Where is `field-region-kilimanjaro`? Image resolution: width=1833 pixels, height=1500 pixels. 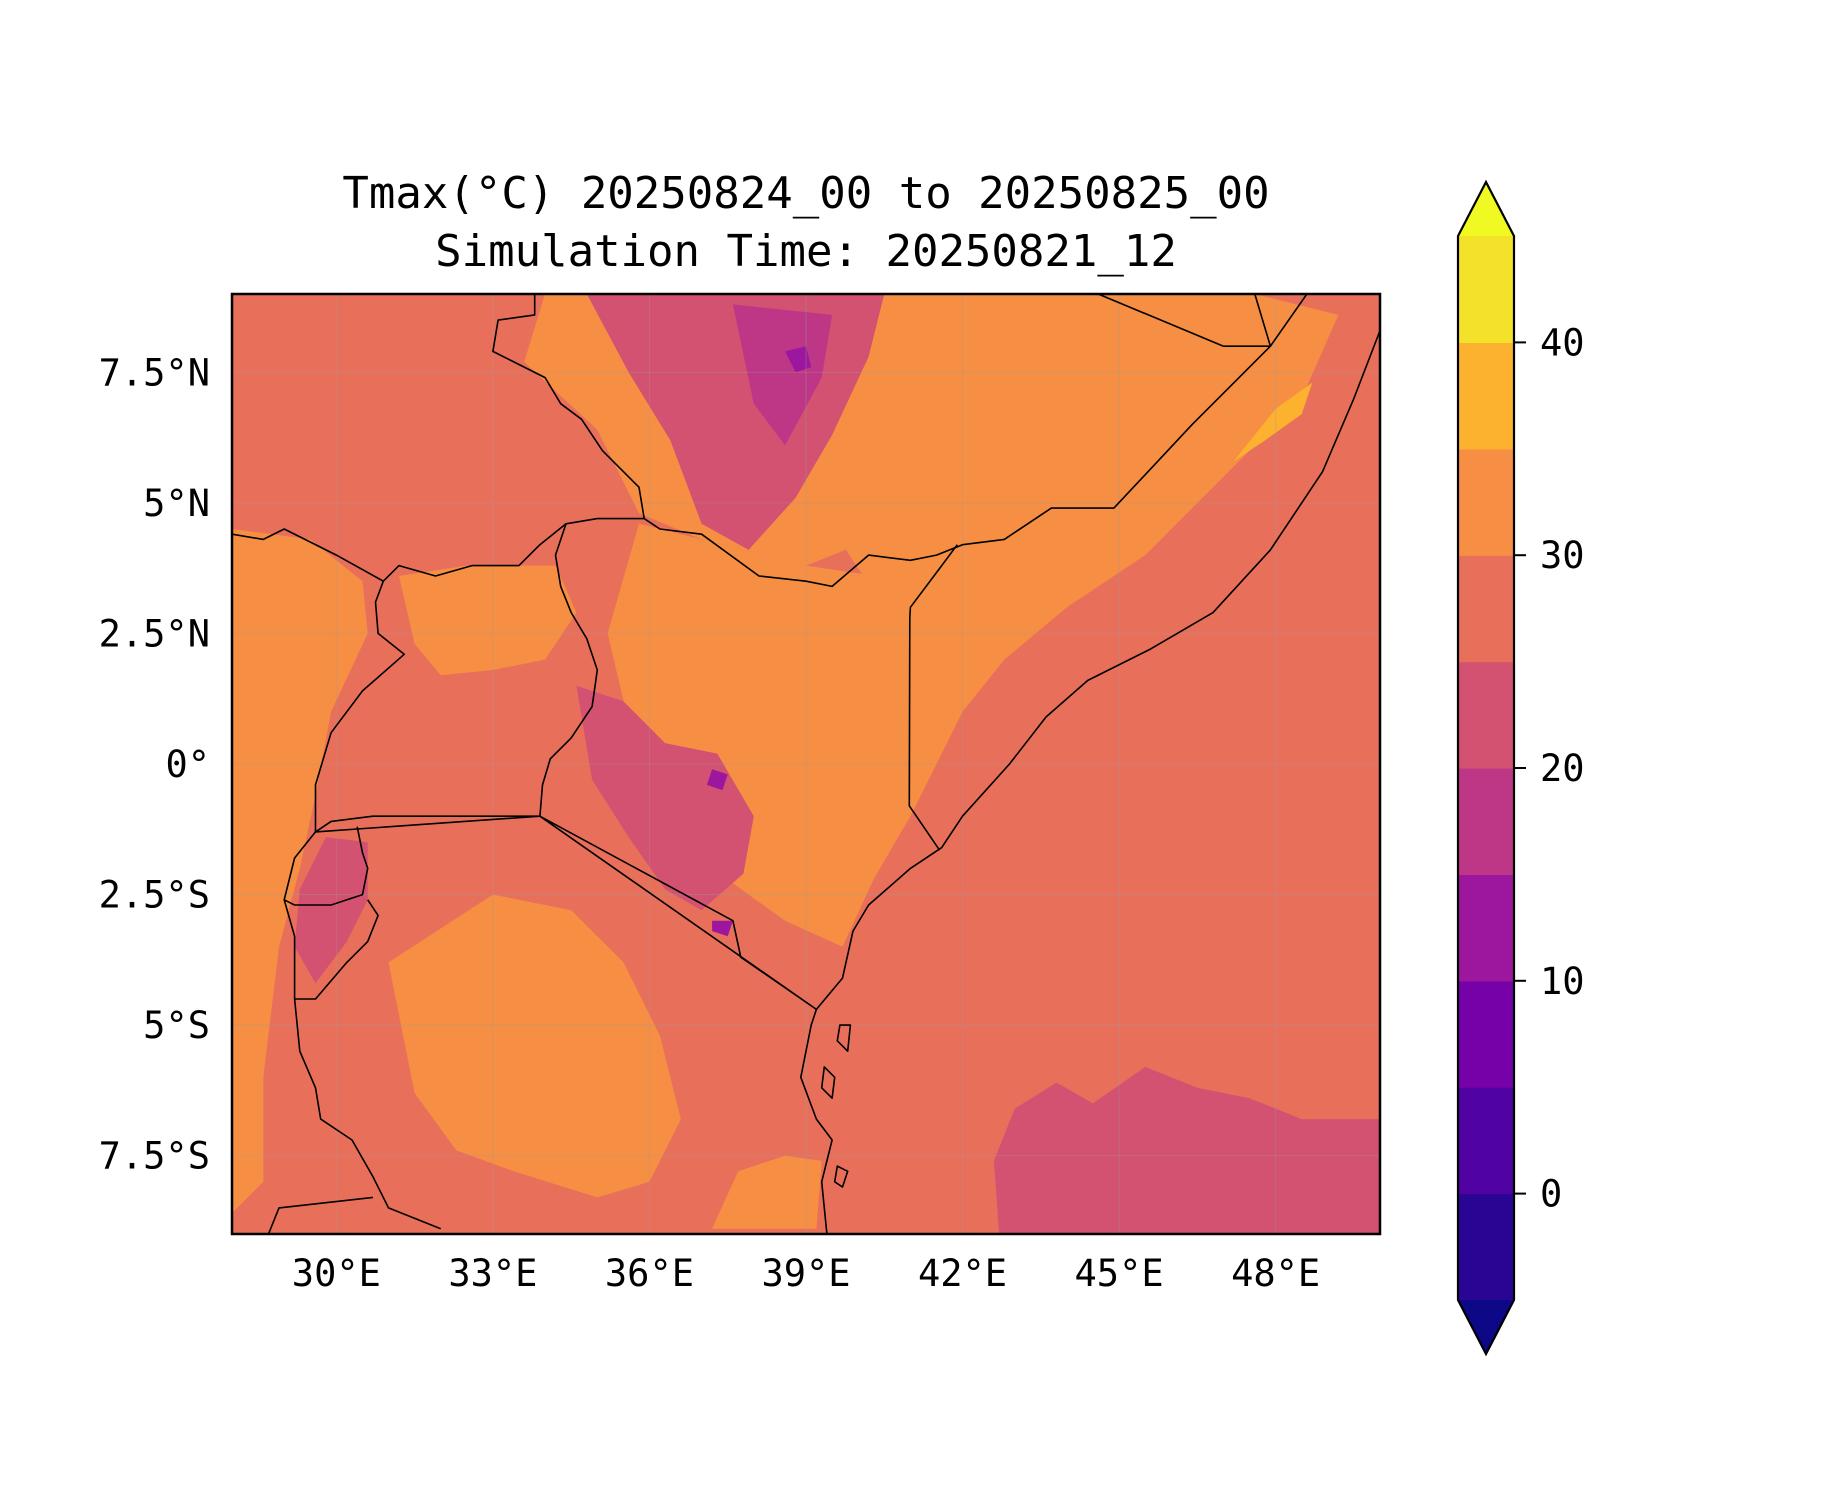 field-region-kilimanjaro is located at coordinates (722, 928).